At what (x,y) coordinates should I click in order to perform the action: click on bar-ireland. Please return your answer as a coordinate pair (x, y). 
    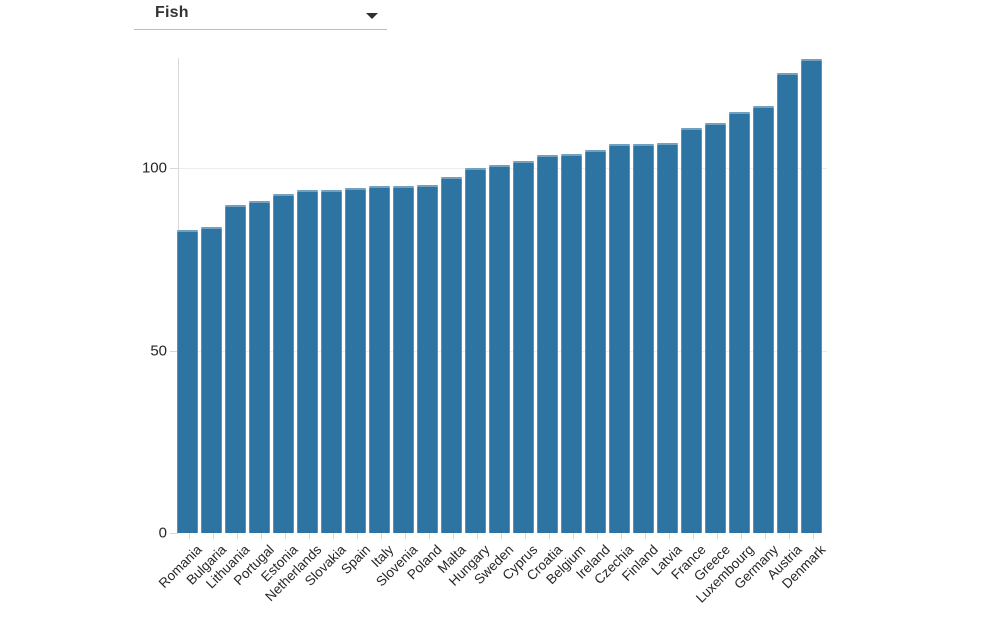
    Looking at the image, I should click on (596, 341).